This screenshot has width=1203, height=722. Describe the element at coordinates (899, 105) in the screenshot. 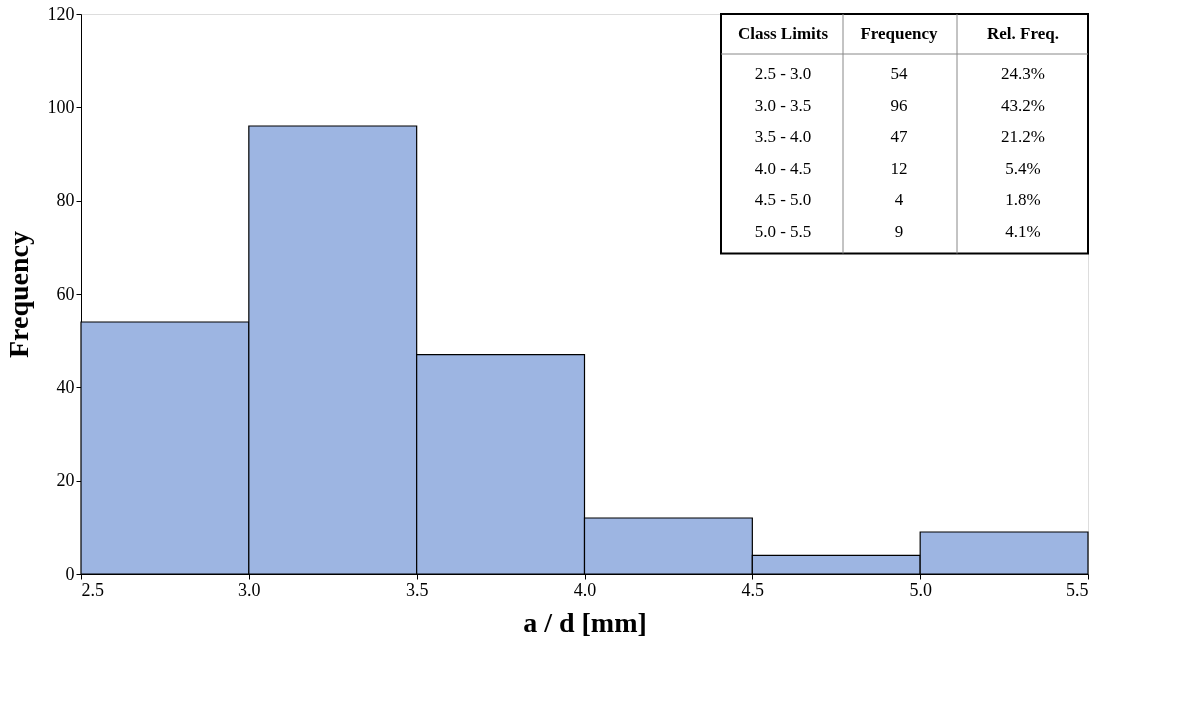

I see `annotation: 96` at that location.